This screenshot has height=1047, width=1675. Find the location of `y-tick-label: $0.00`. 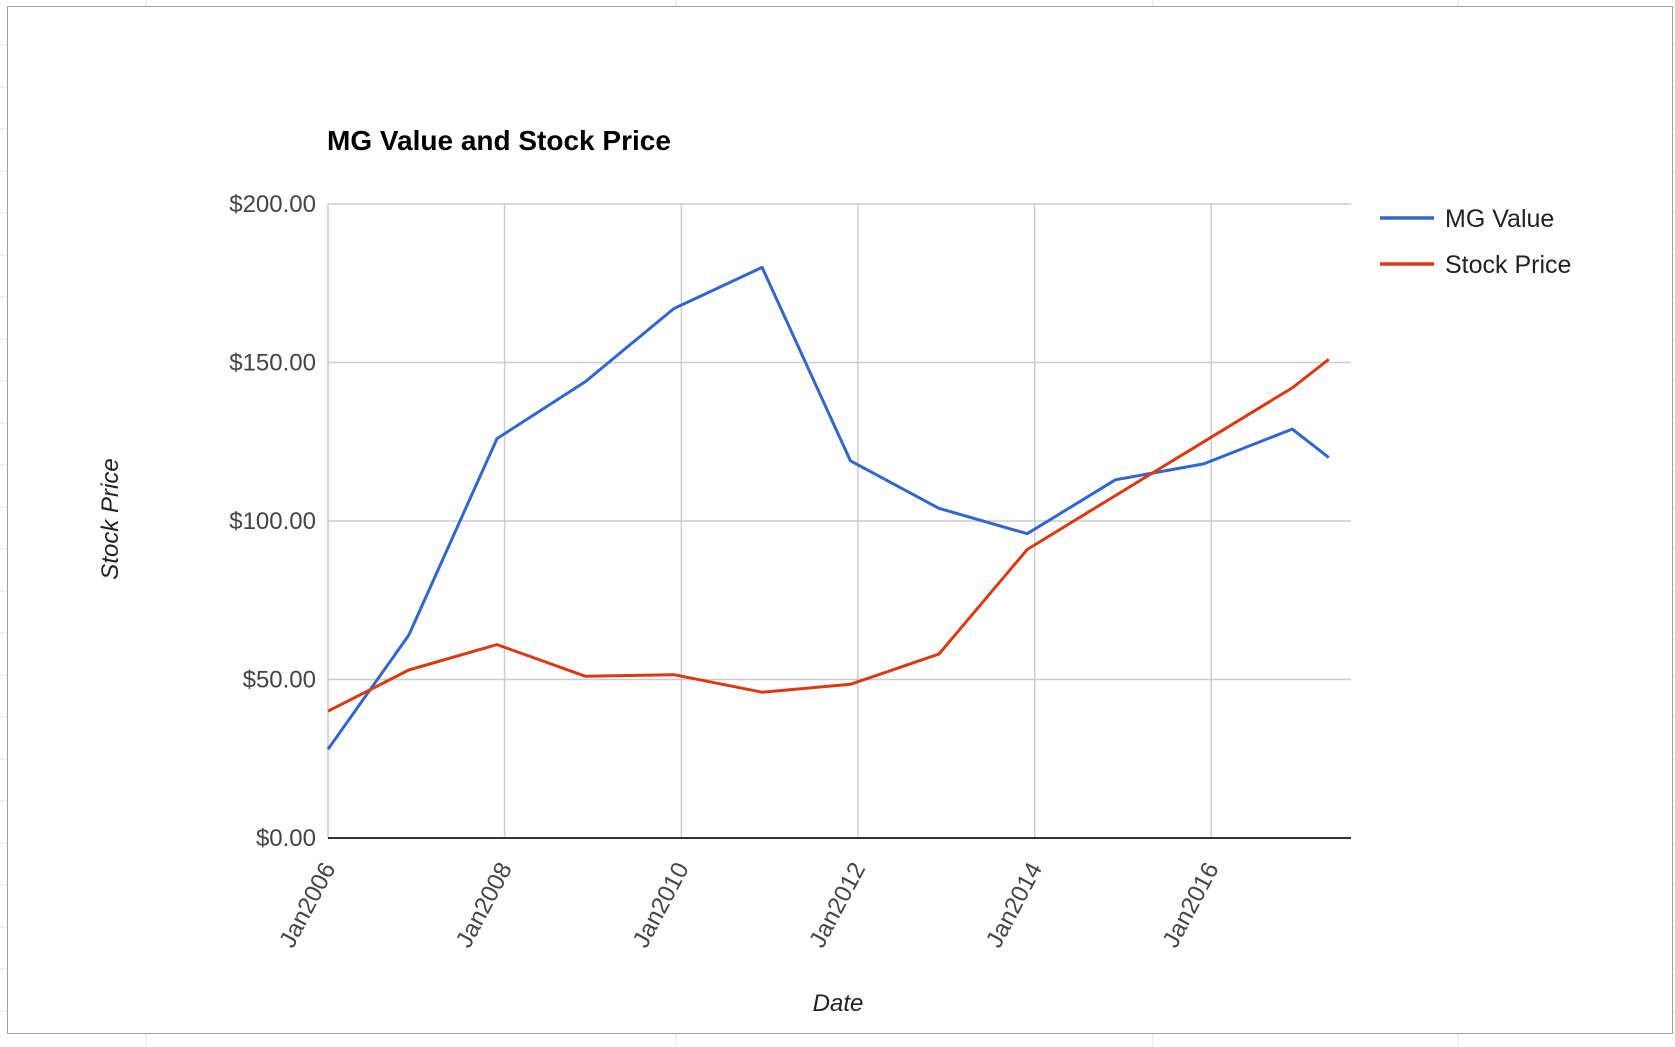

y-tick-label: $0.00 is located at coordinates (286, 838).